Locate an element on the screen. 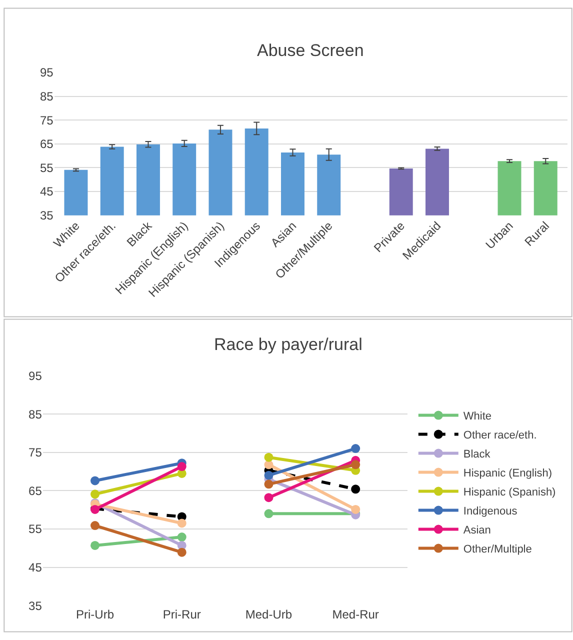 Image resolution: width=573 pixels, height=640 pixels. chart-title: Race by payer/rural is located at coordinates (288, 344).